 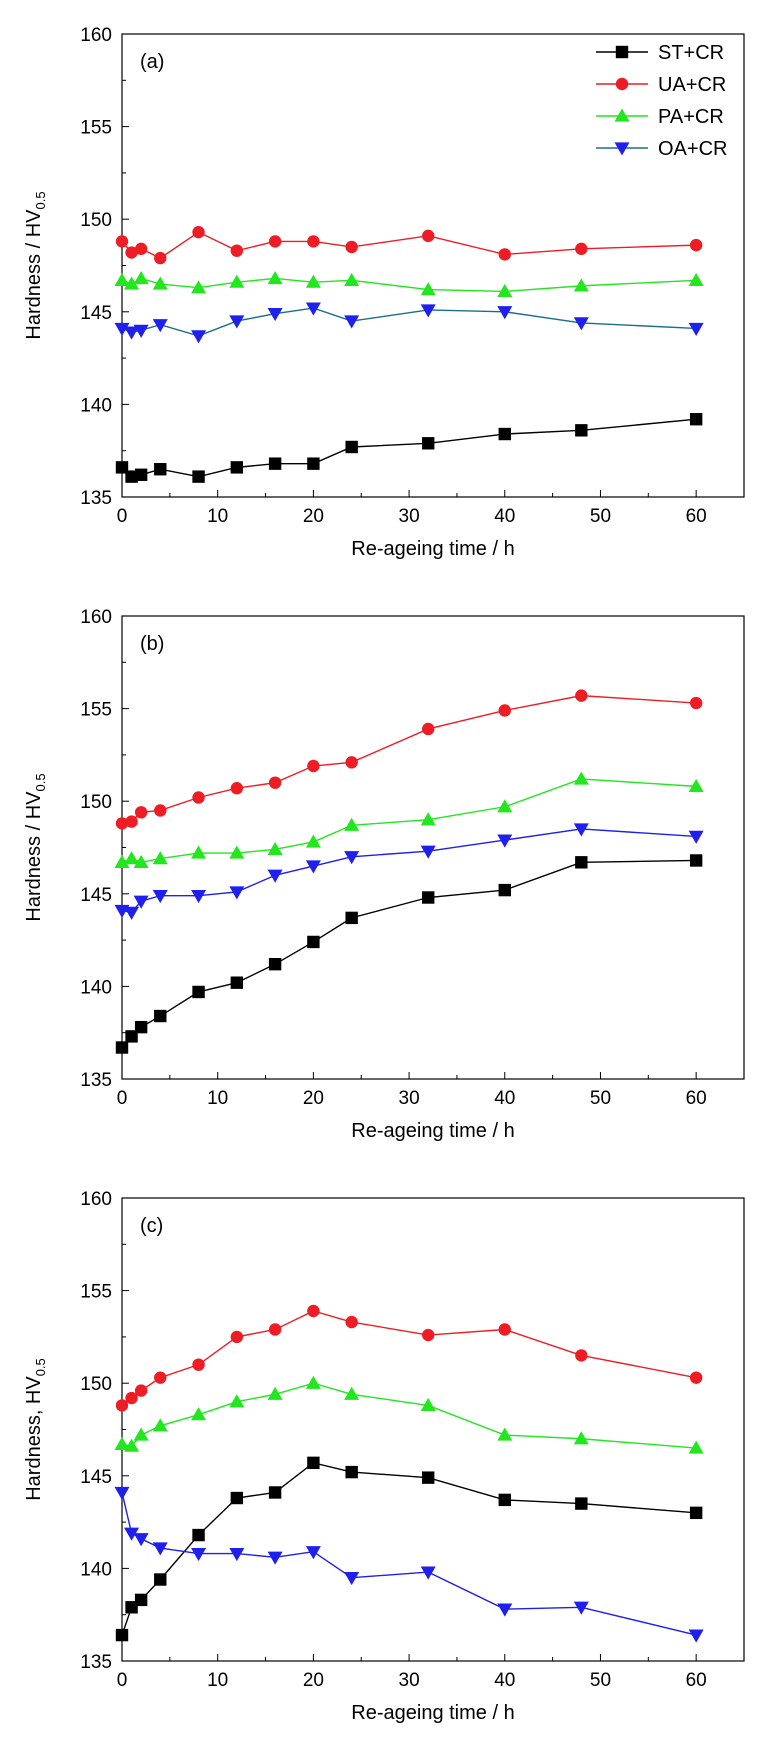 I want to click on legend-marker, so click(x=622, y=149).